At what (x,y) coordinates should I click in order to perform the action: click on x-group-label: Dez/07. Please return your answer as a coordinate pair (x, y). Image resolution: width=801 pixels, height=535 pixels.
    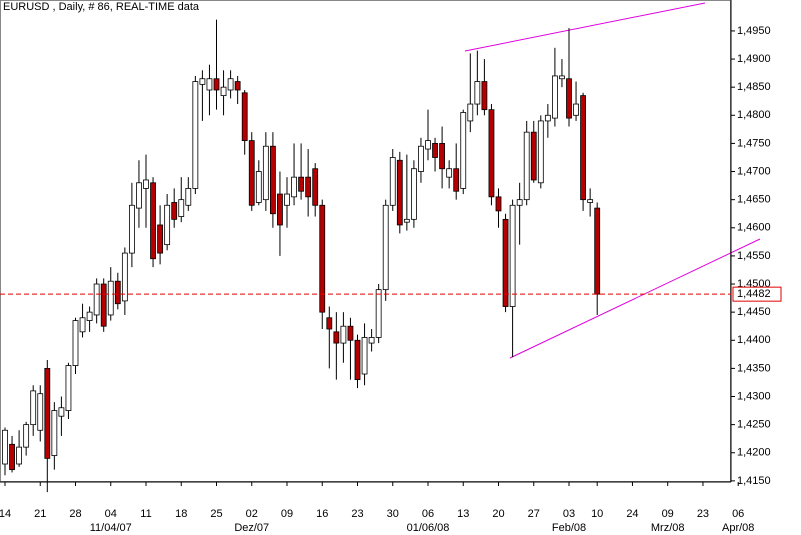
    Looking at the image, I should click on (251, 528).